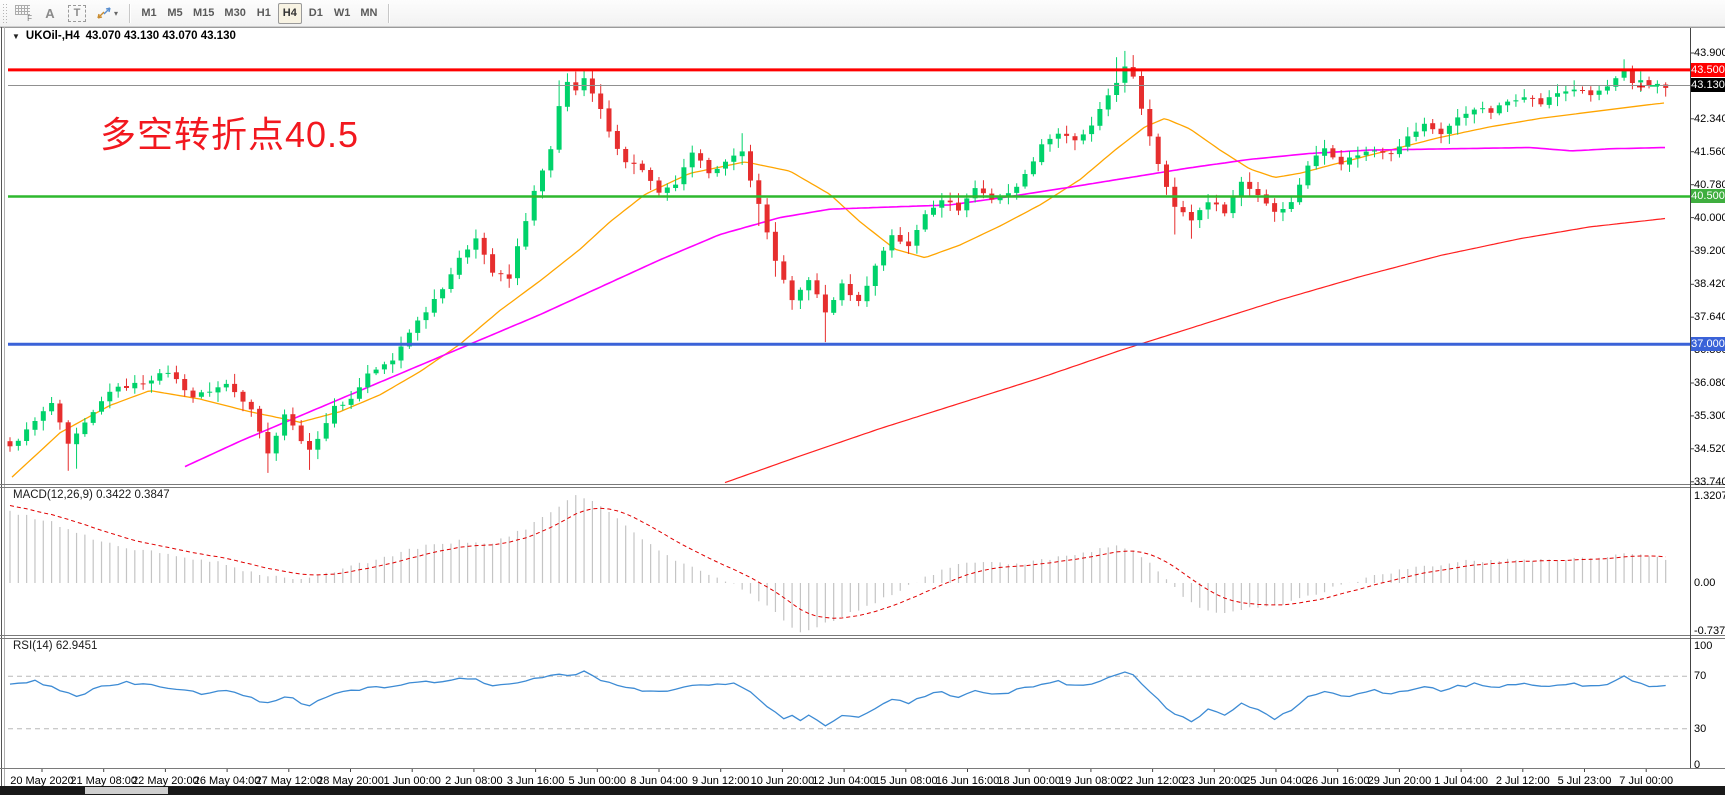 The image size is (1725, 795). Describe the element at coordinates (862, 13) in the screenshot. I see `toolbar: F A T ▾ M1 M5 M15 M30 H1 H4 D1 W1 MN` at that location.